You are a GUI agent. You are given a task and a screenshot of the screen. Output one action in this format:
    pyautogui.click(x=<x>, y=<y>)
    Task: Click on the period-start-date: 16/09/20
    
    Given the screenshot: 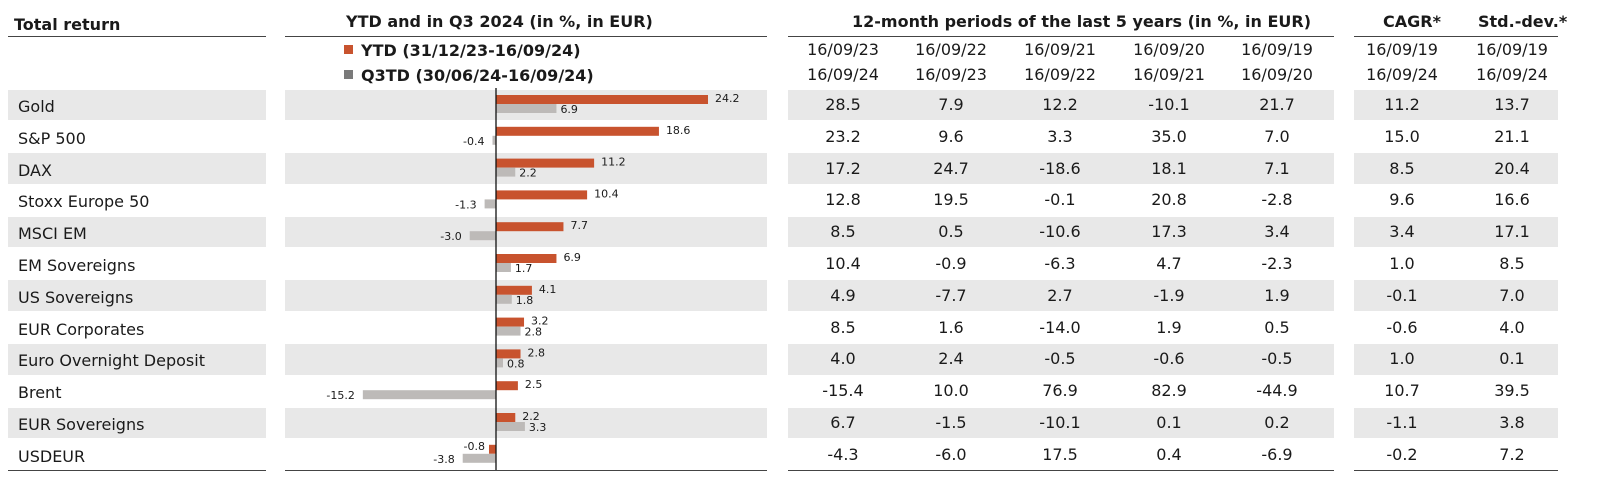 What is the action you would take?
    pyautogui.click(x=1169, y=49)
    